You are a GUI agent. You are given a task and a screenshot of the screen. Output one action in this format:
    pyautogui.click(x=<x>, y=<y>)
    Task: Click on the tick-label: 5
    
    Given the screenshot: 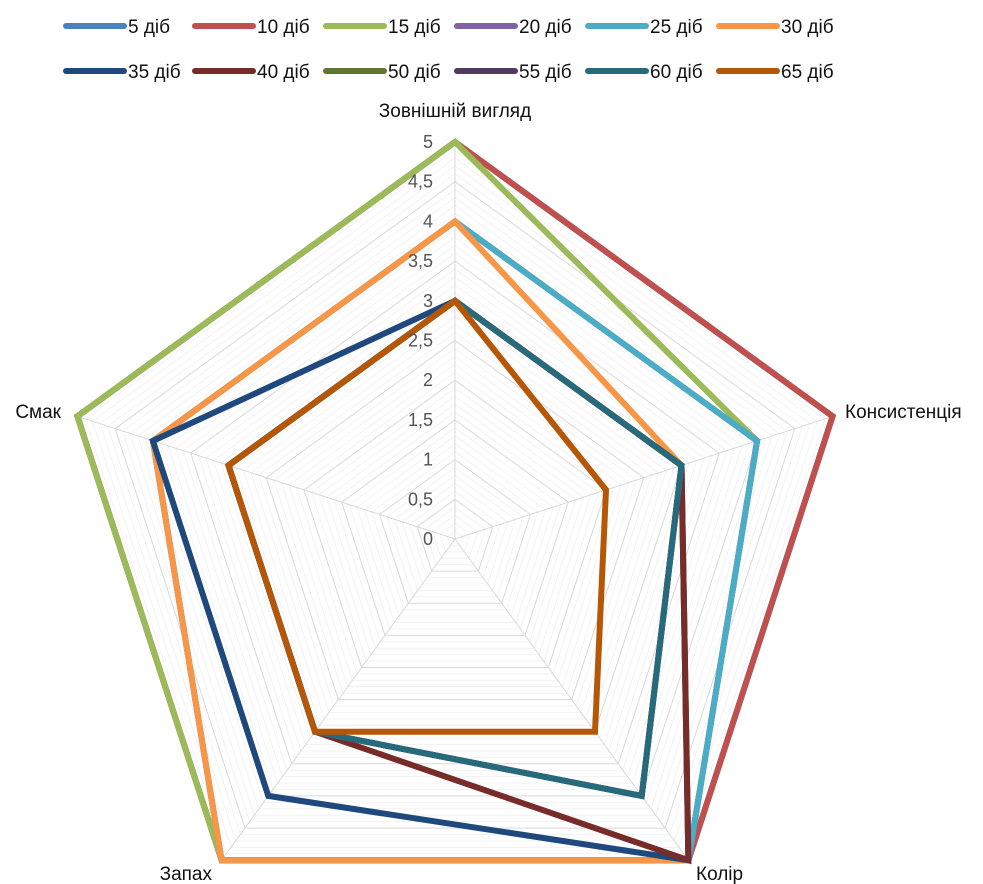 What is the action you would take?
    pyautogui.click(x=428, y=142)
    